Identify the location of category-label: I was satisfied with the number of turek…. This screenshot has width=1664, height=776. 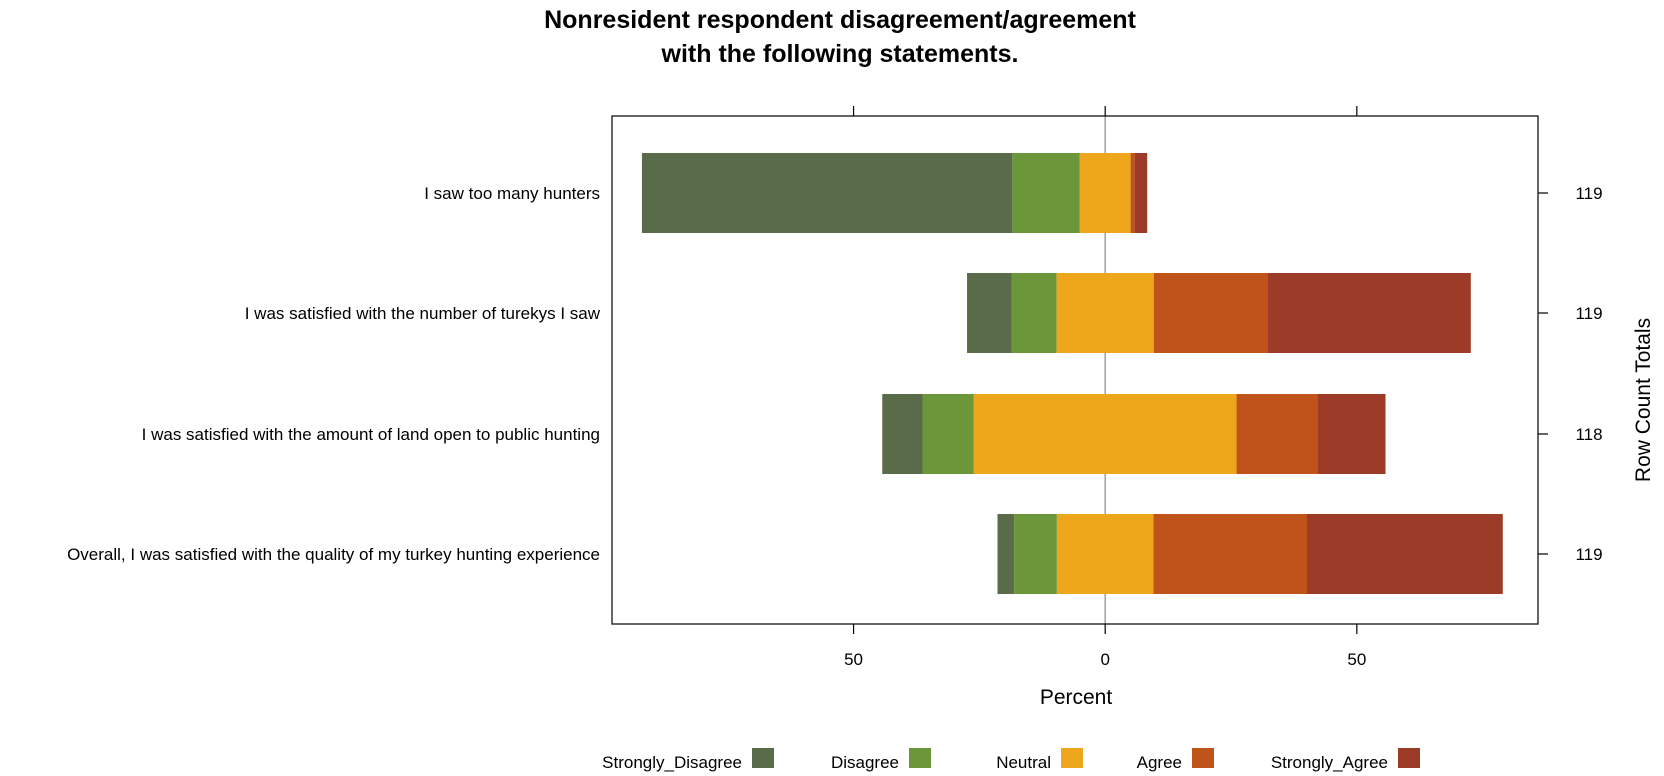
(423, 313).